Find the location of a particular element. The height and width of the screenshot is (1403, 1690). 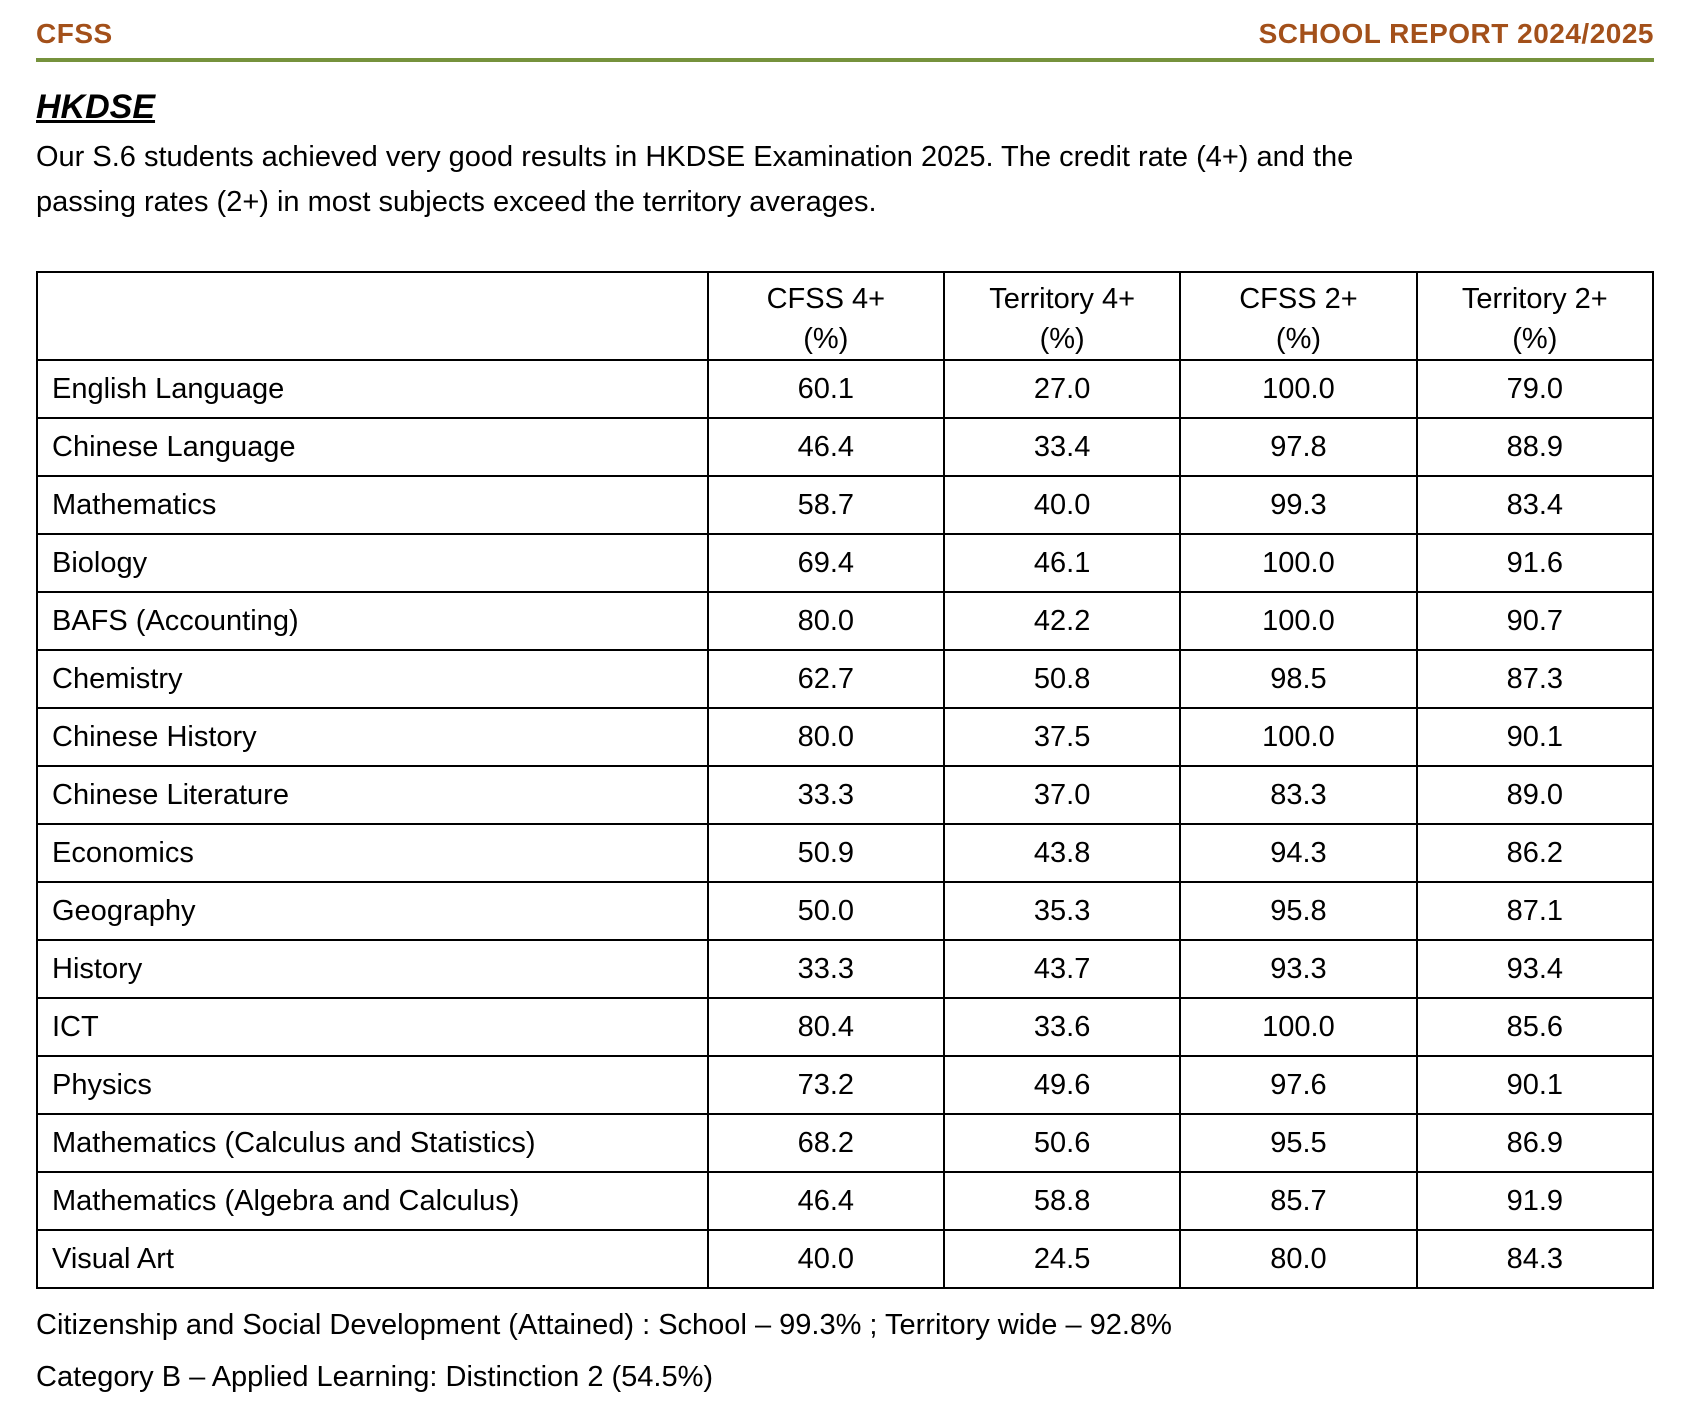

value-cell: 93.4 is located at coordinates (1535, 969).